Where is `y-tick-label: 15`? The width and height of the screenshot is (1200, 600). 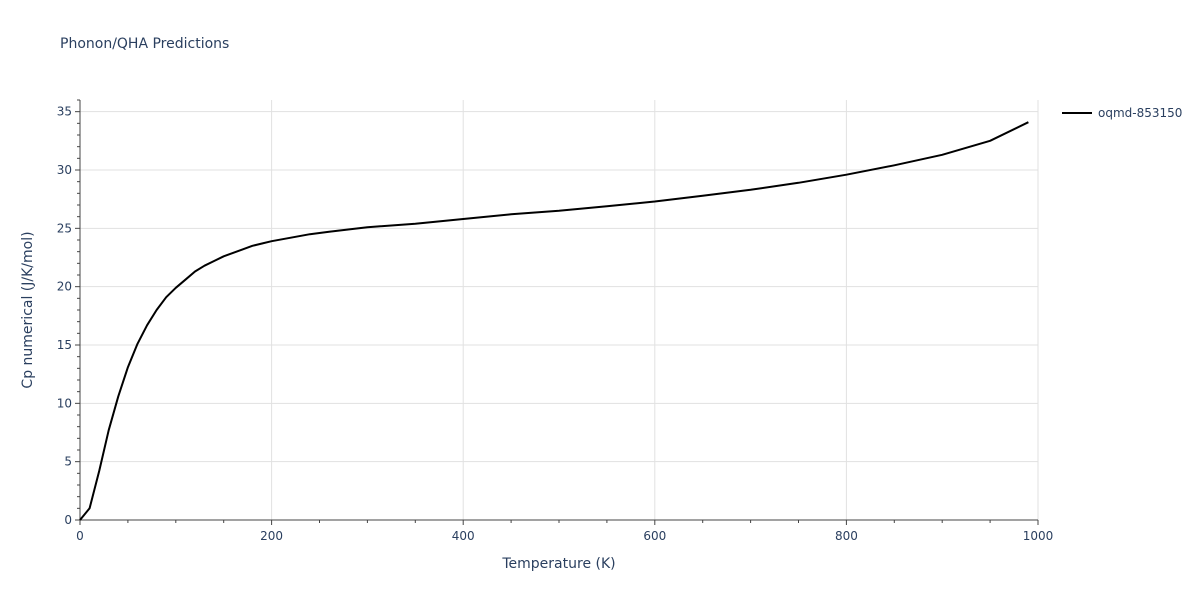
y-tick-label: 15 is located at coordinates (64, 345).